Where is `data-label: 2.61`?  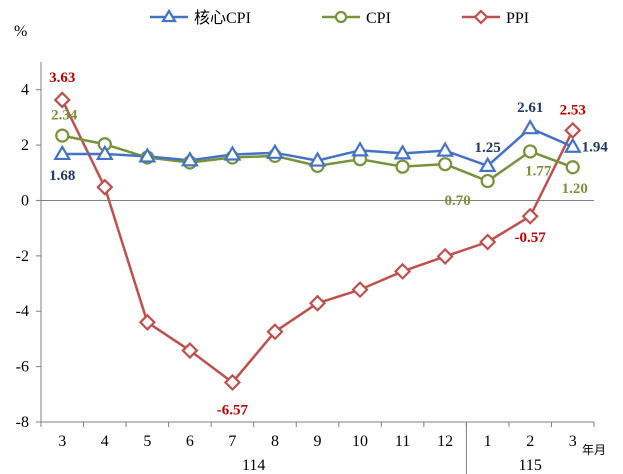
data-label: 2.61 is located at coordinates (530, 108).